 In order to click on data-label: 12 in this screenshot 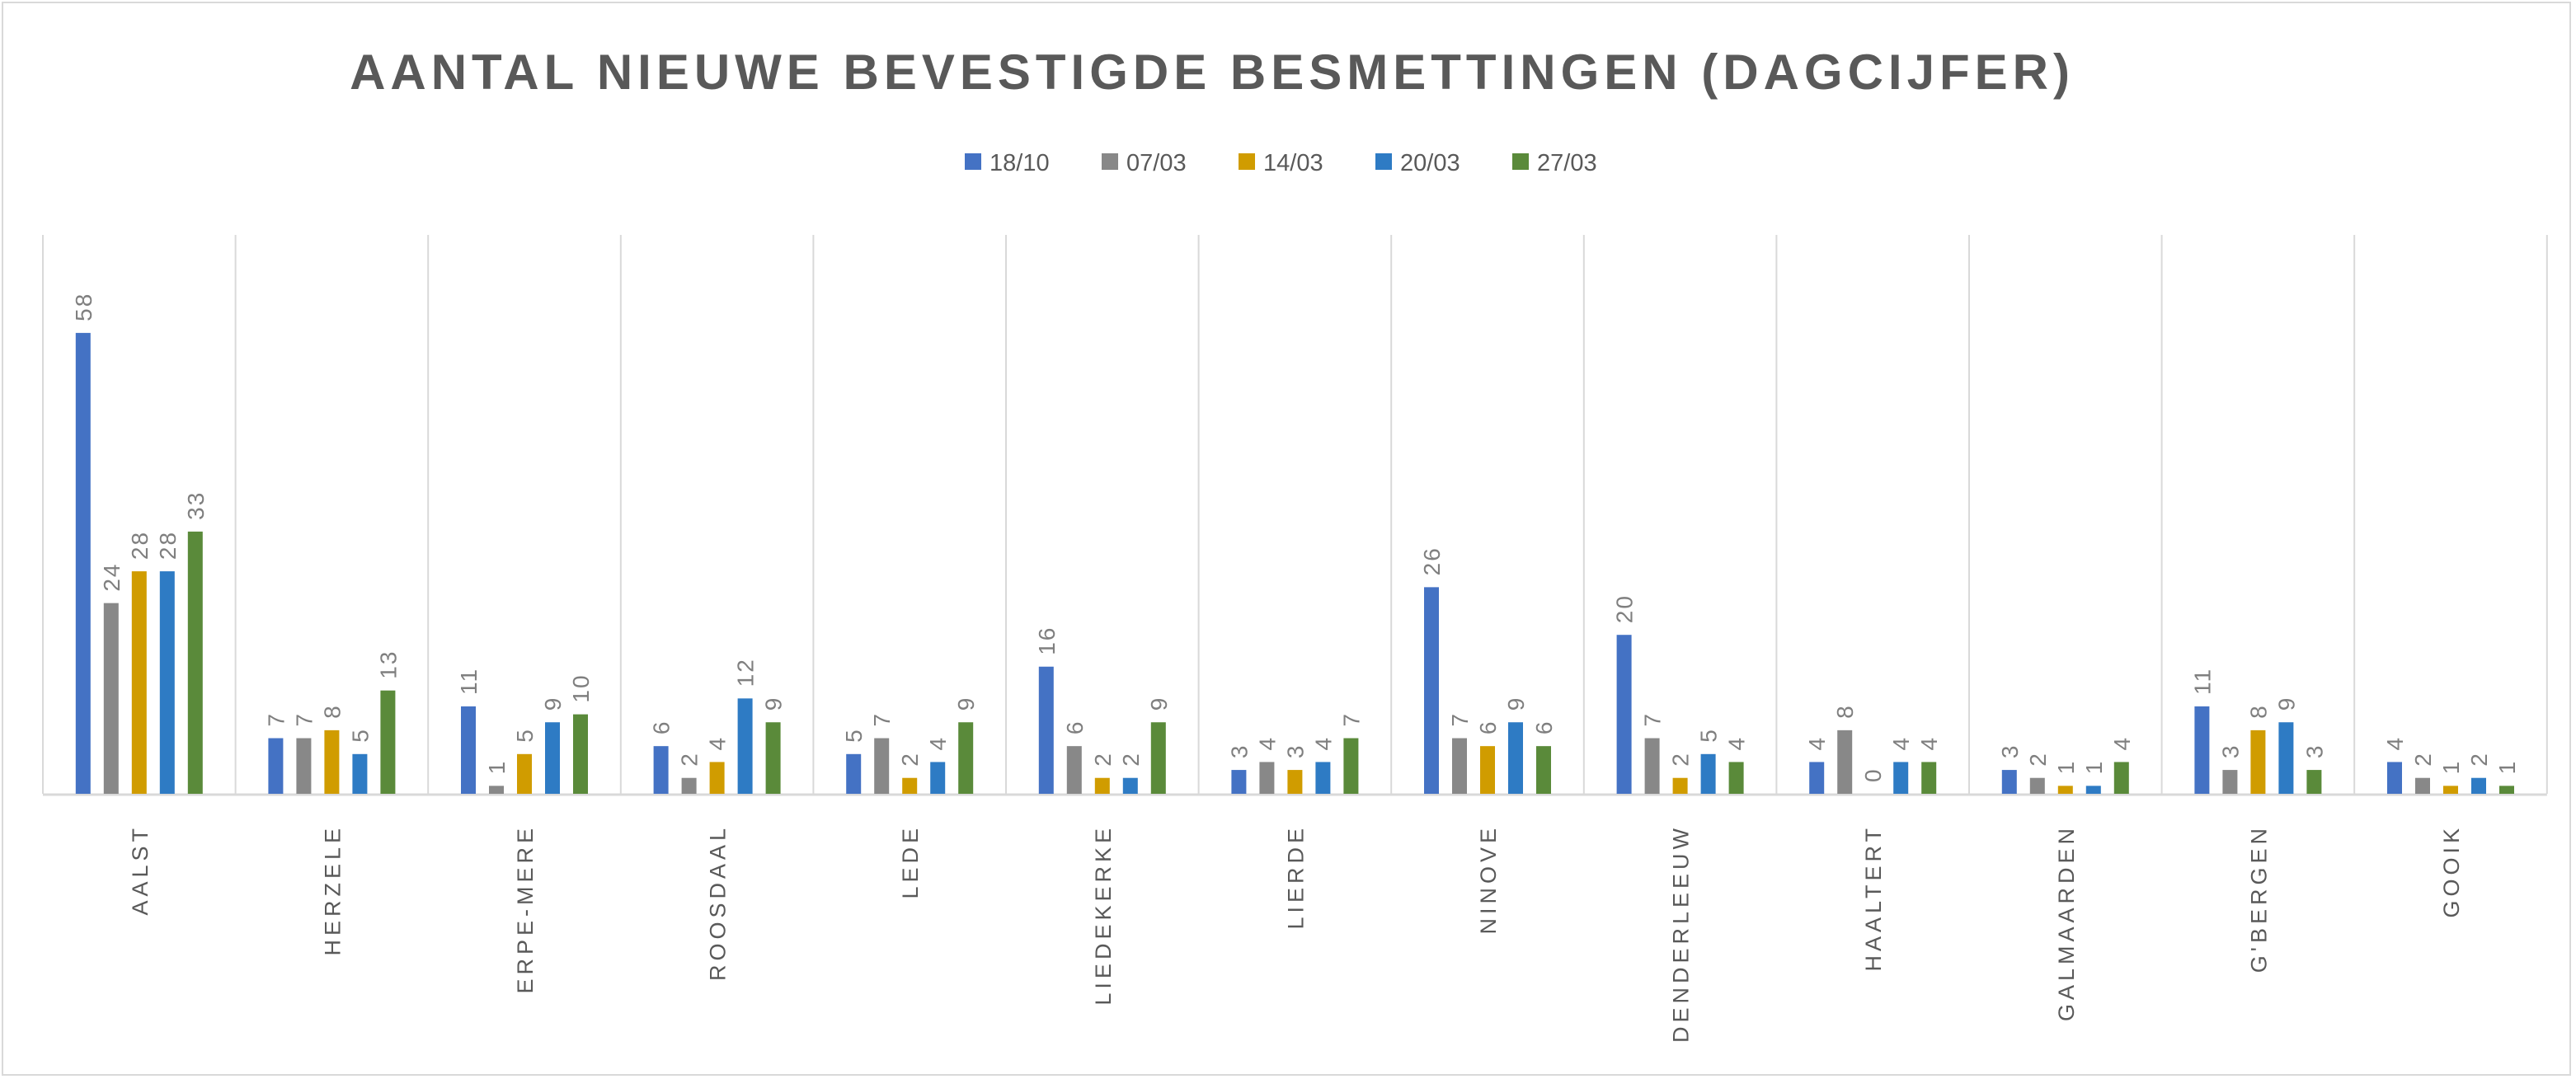, I will do `click(746, 672)`.